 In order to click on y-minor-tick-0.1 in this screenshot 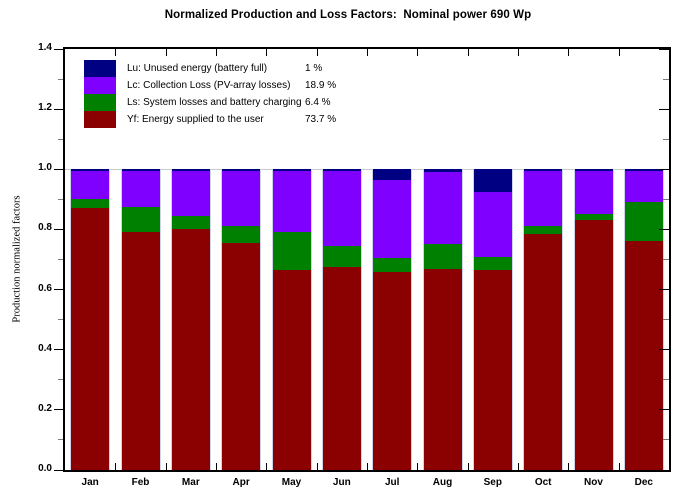, I will do `click(60, 440)`.